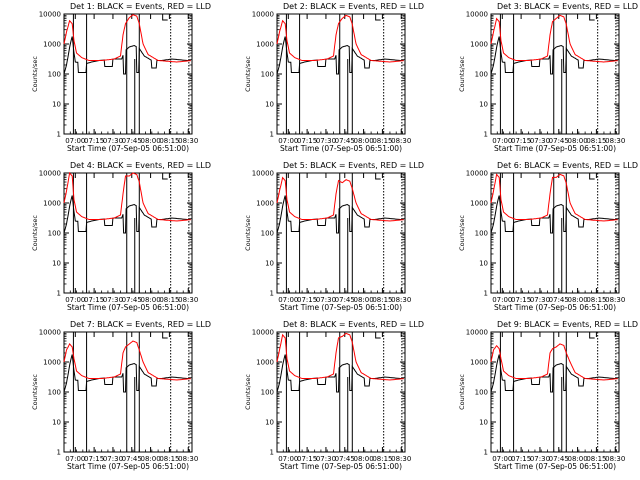 The height and width of the screenshot is (480, 640). Describe the element at coordinates (567, 6) in the screenshot. I see `panel-title: Det 3: BLACK = Events, RED = LLD` at that location.